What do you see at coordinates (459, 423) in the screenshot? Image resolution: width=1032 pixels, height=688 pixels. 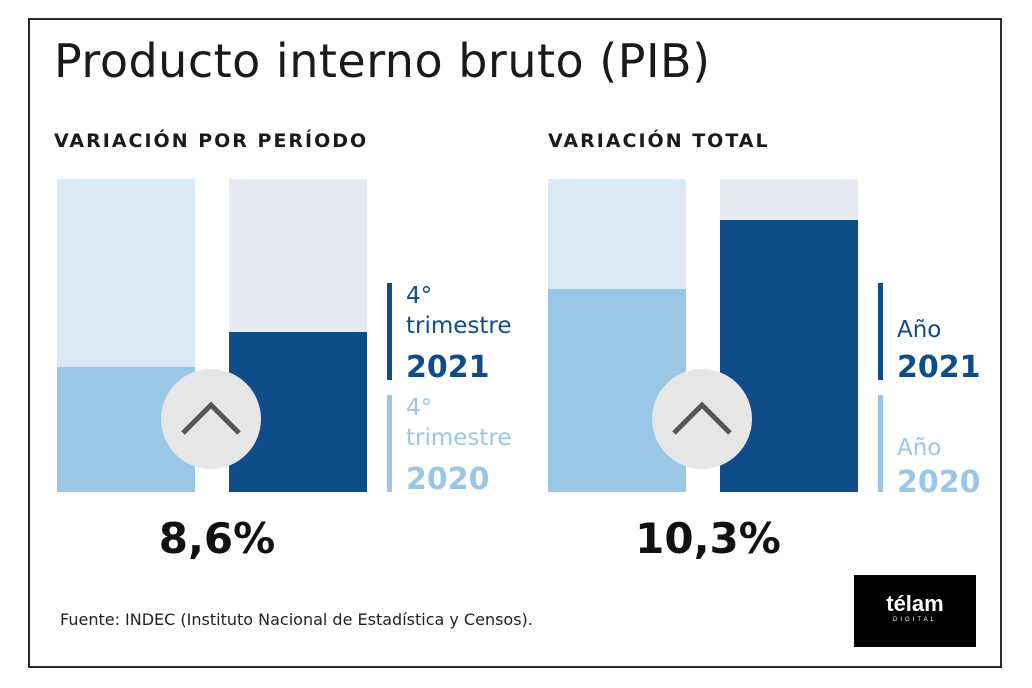 I see `legend-label-4q-2020: 4° trimestre` at bounding box center [459, 423].